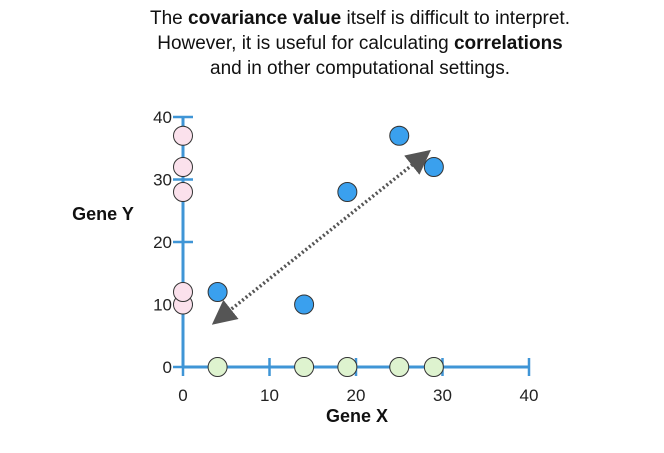  I want to click on covariance-trend-arrow, so click(321, 237).